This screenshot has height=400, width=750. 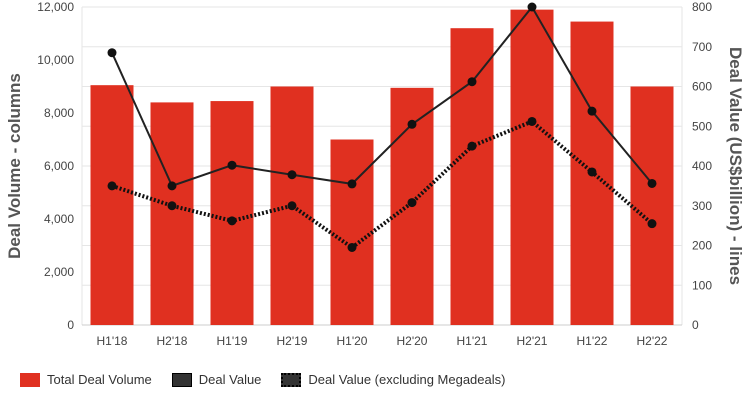 I want to click on deal-value-excl-megadeals-point-H2'20, so click(x=412, y=203).